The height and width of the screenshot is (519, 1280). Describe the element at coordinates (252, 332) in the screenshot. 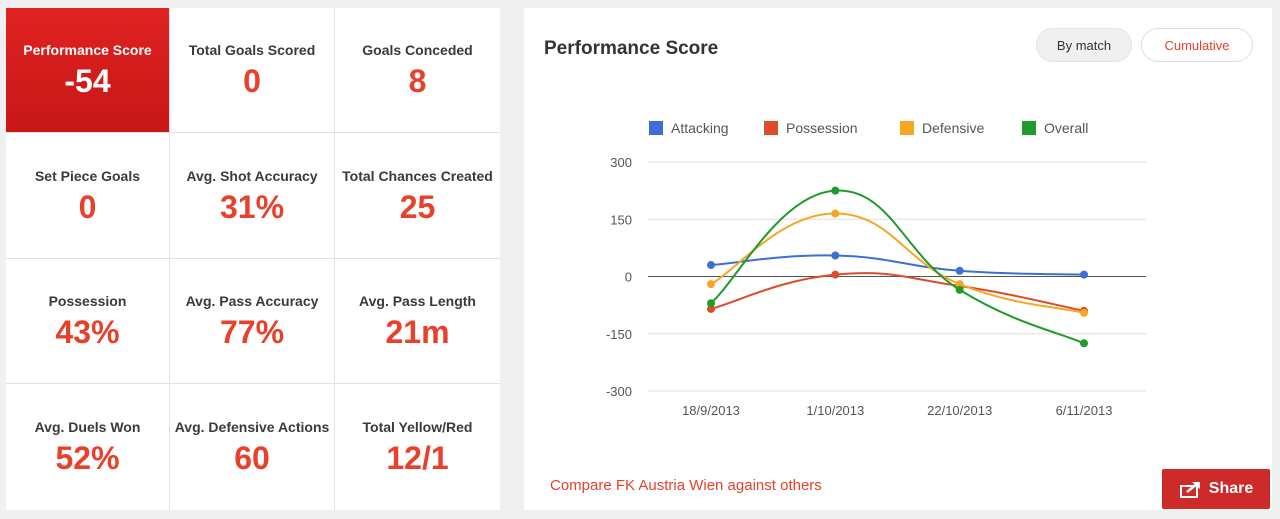

I see `stat-value: 77%` at that location.